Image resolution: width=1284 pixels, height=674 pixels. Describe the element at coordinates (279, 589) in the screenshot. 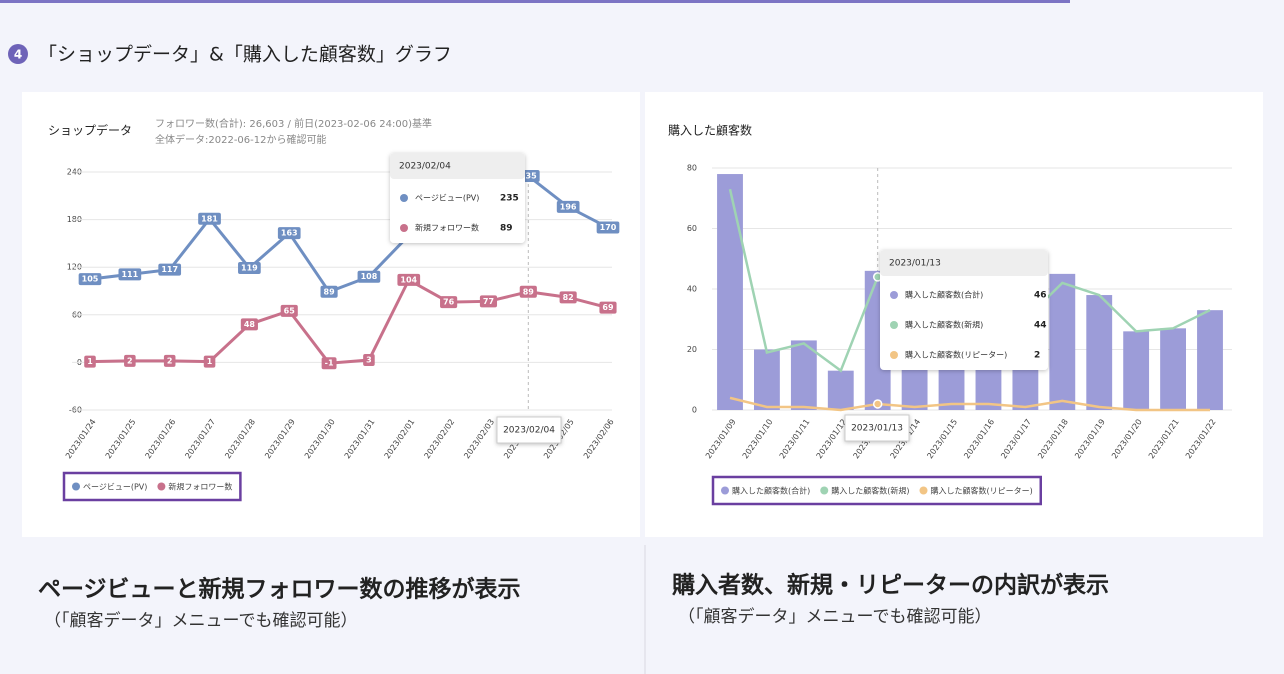

I see `caption: ページビューと新規フォロワー数の推移が表示` at that location.